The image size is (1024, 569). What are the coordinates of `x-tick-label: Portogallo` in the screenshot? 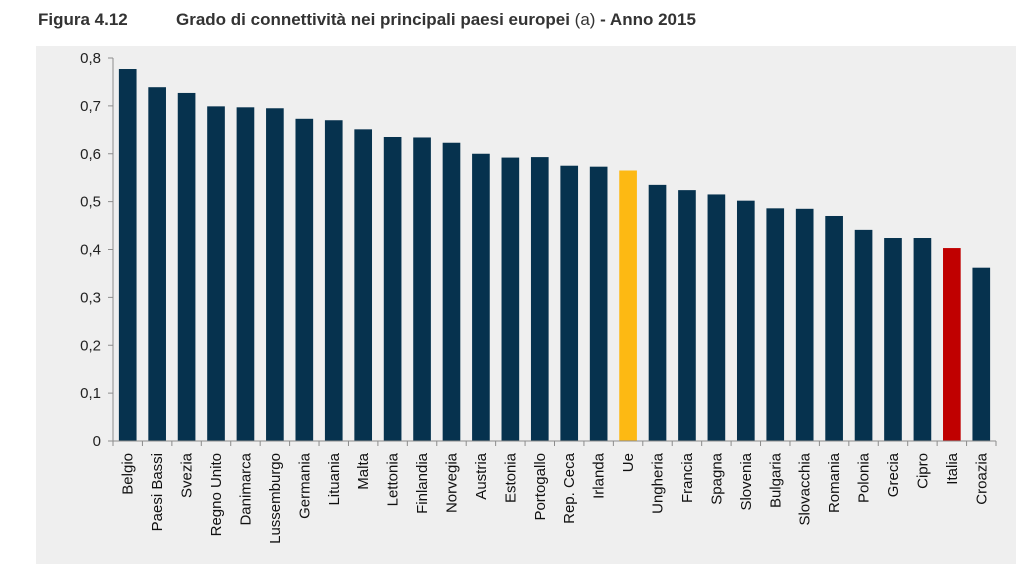 It's located at (540, 487).